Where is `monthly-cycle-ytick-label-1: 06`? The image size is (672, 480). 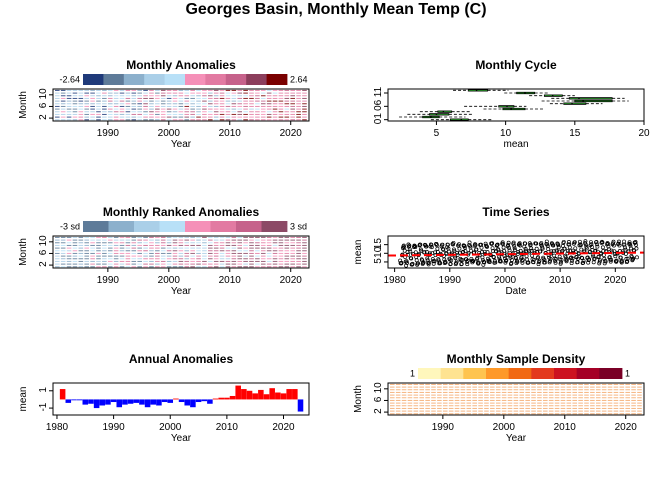
monthly-cycle-ytick-label-1: 06 is located at coordinates (378, 105).